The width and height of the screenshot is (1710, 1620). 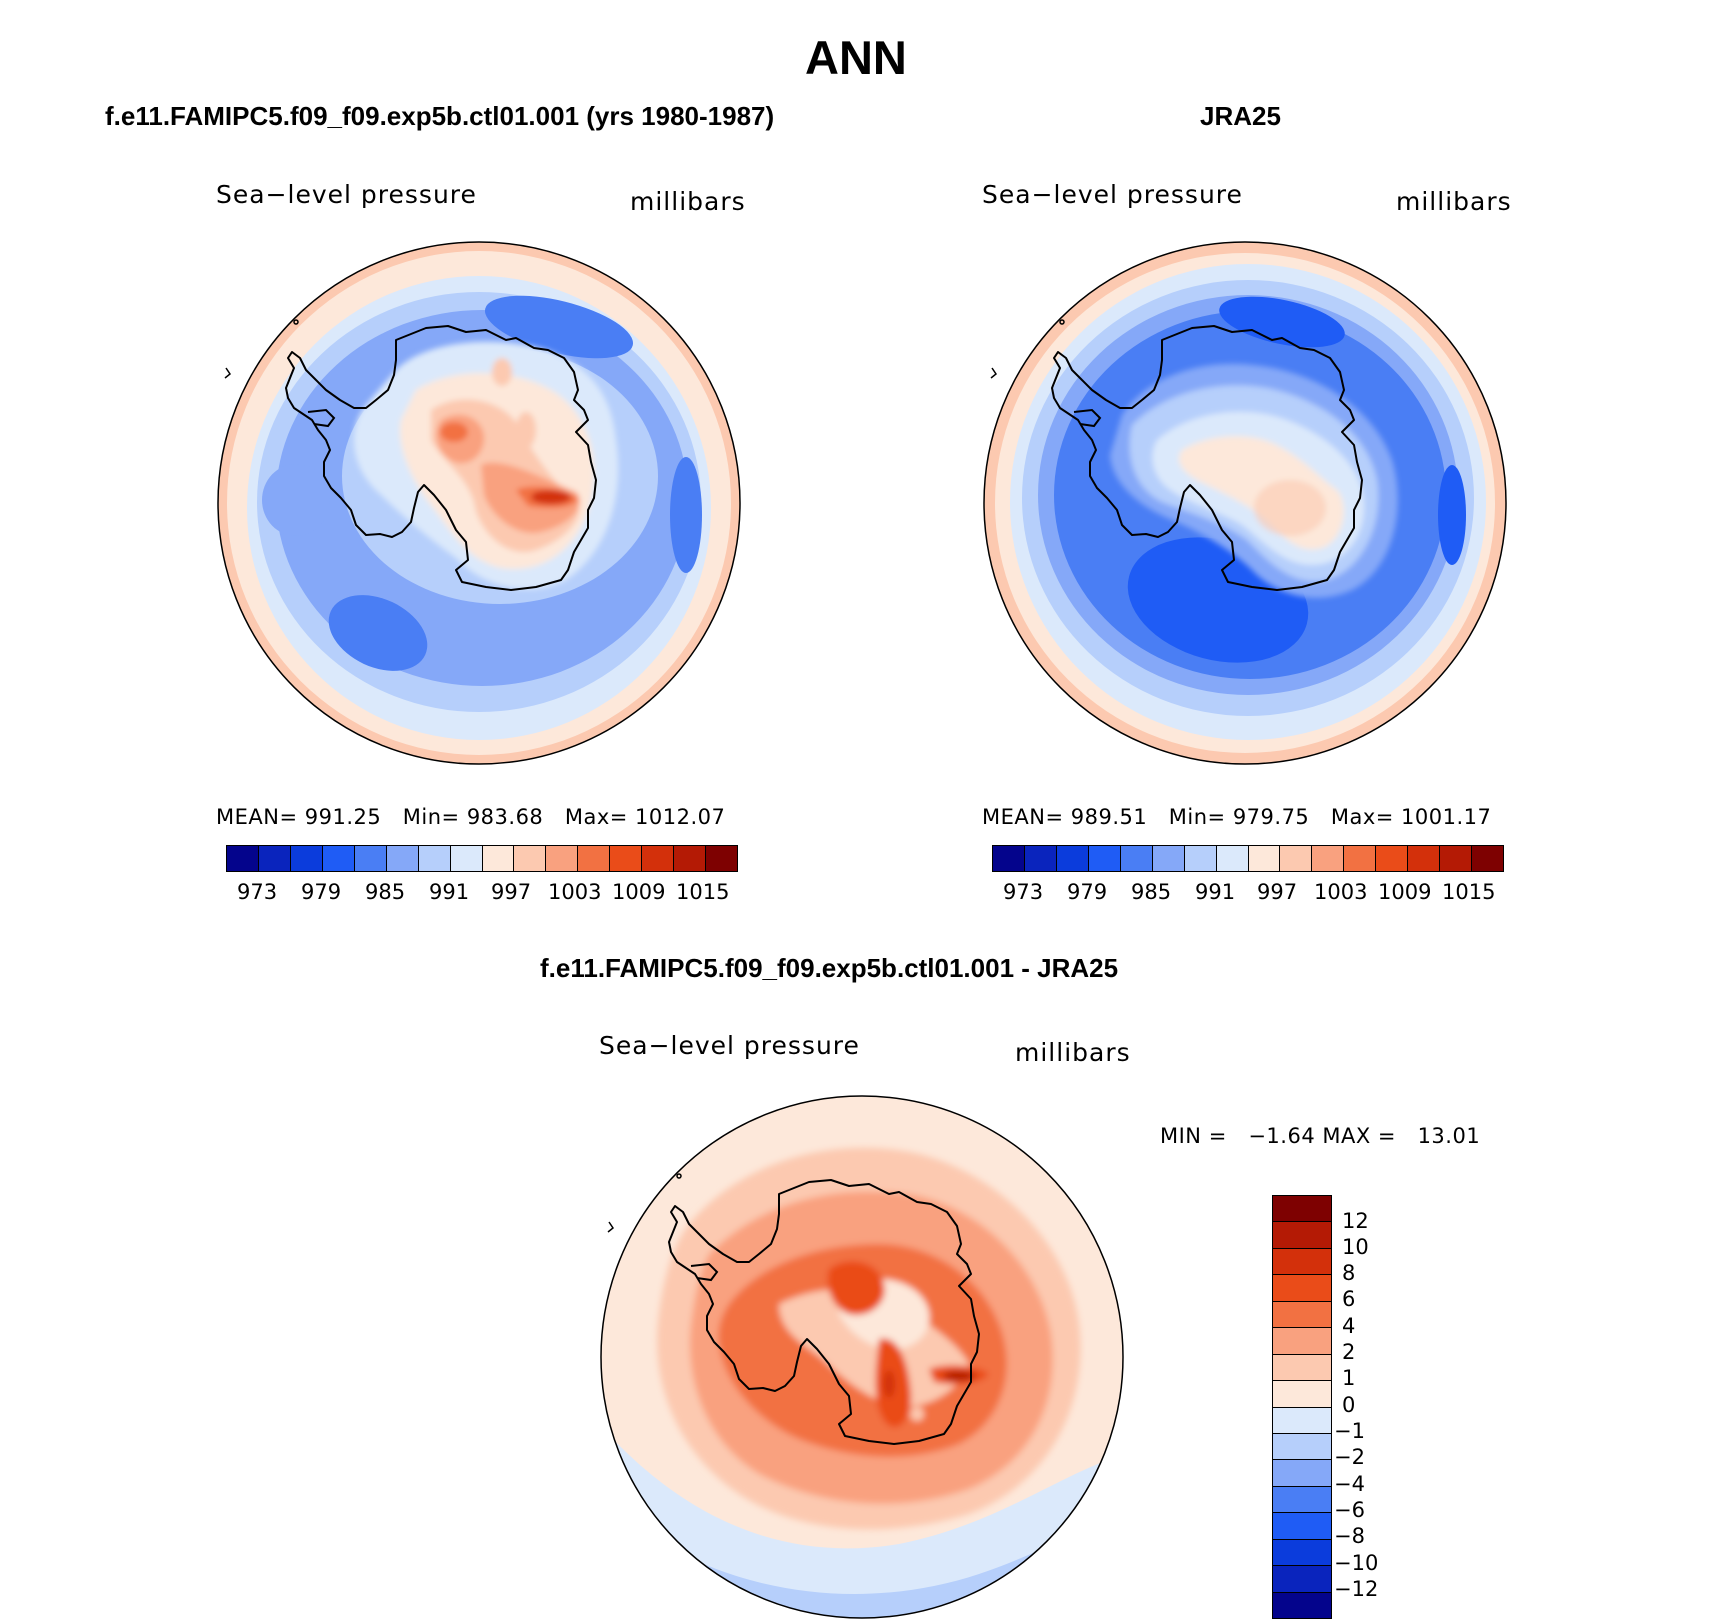 What do you see at coordinates (688, 201) in the screenshot?
I see `panel-1-units-label: millibars` at bounding box center [688, 201].